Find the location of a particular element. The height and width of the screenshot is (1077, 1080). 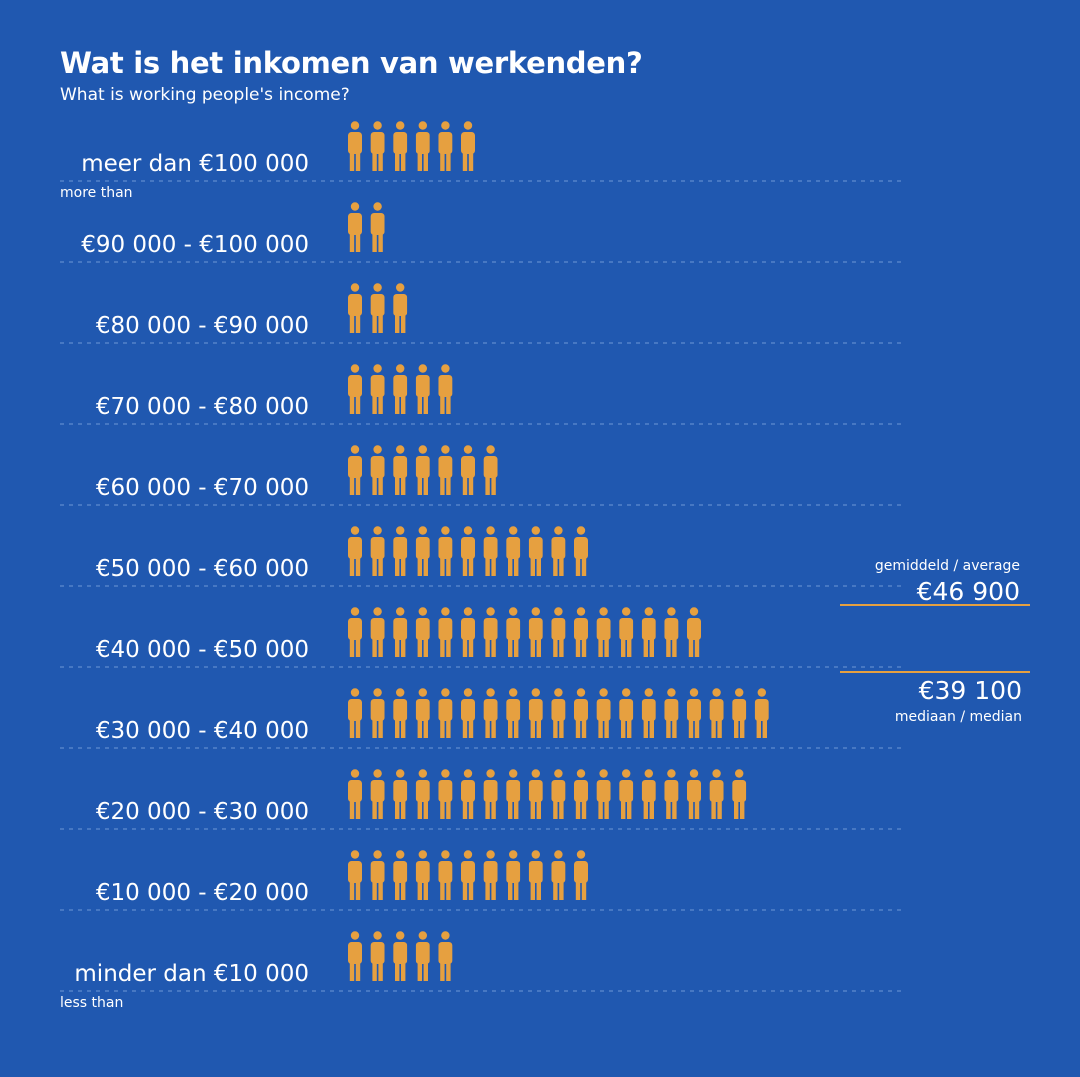

chart-subtitle: What is working people's income? is located at coordinates (205, 95).